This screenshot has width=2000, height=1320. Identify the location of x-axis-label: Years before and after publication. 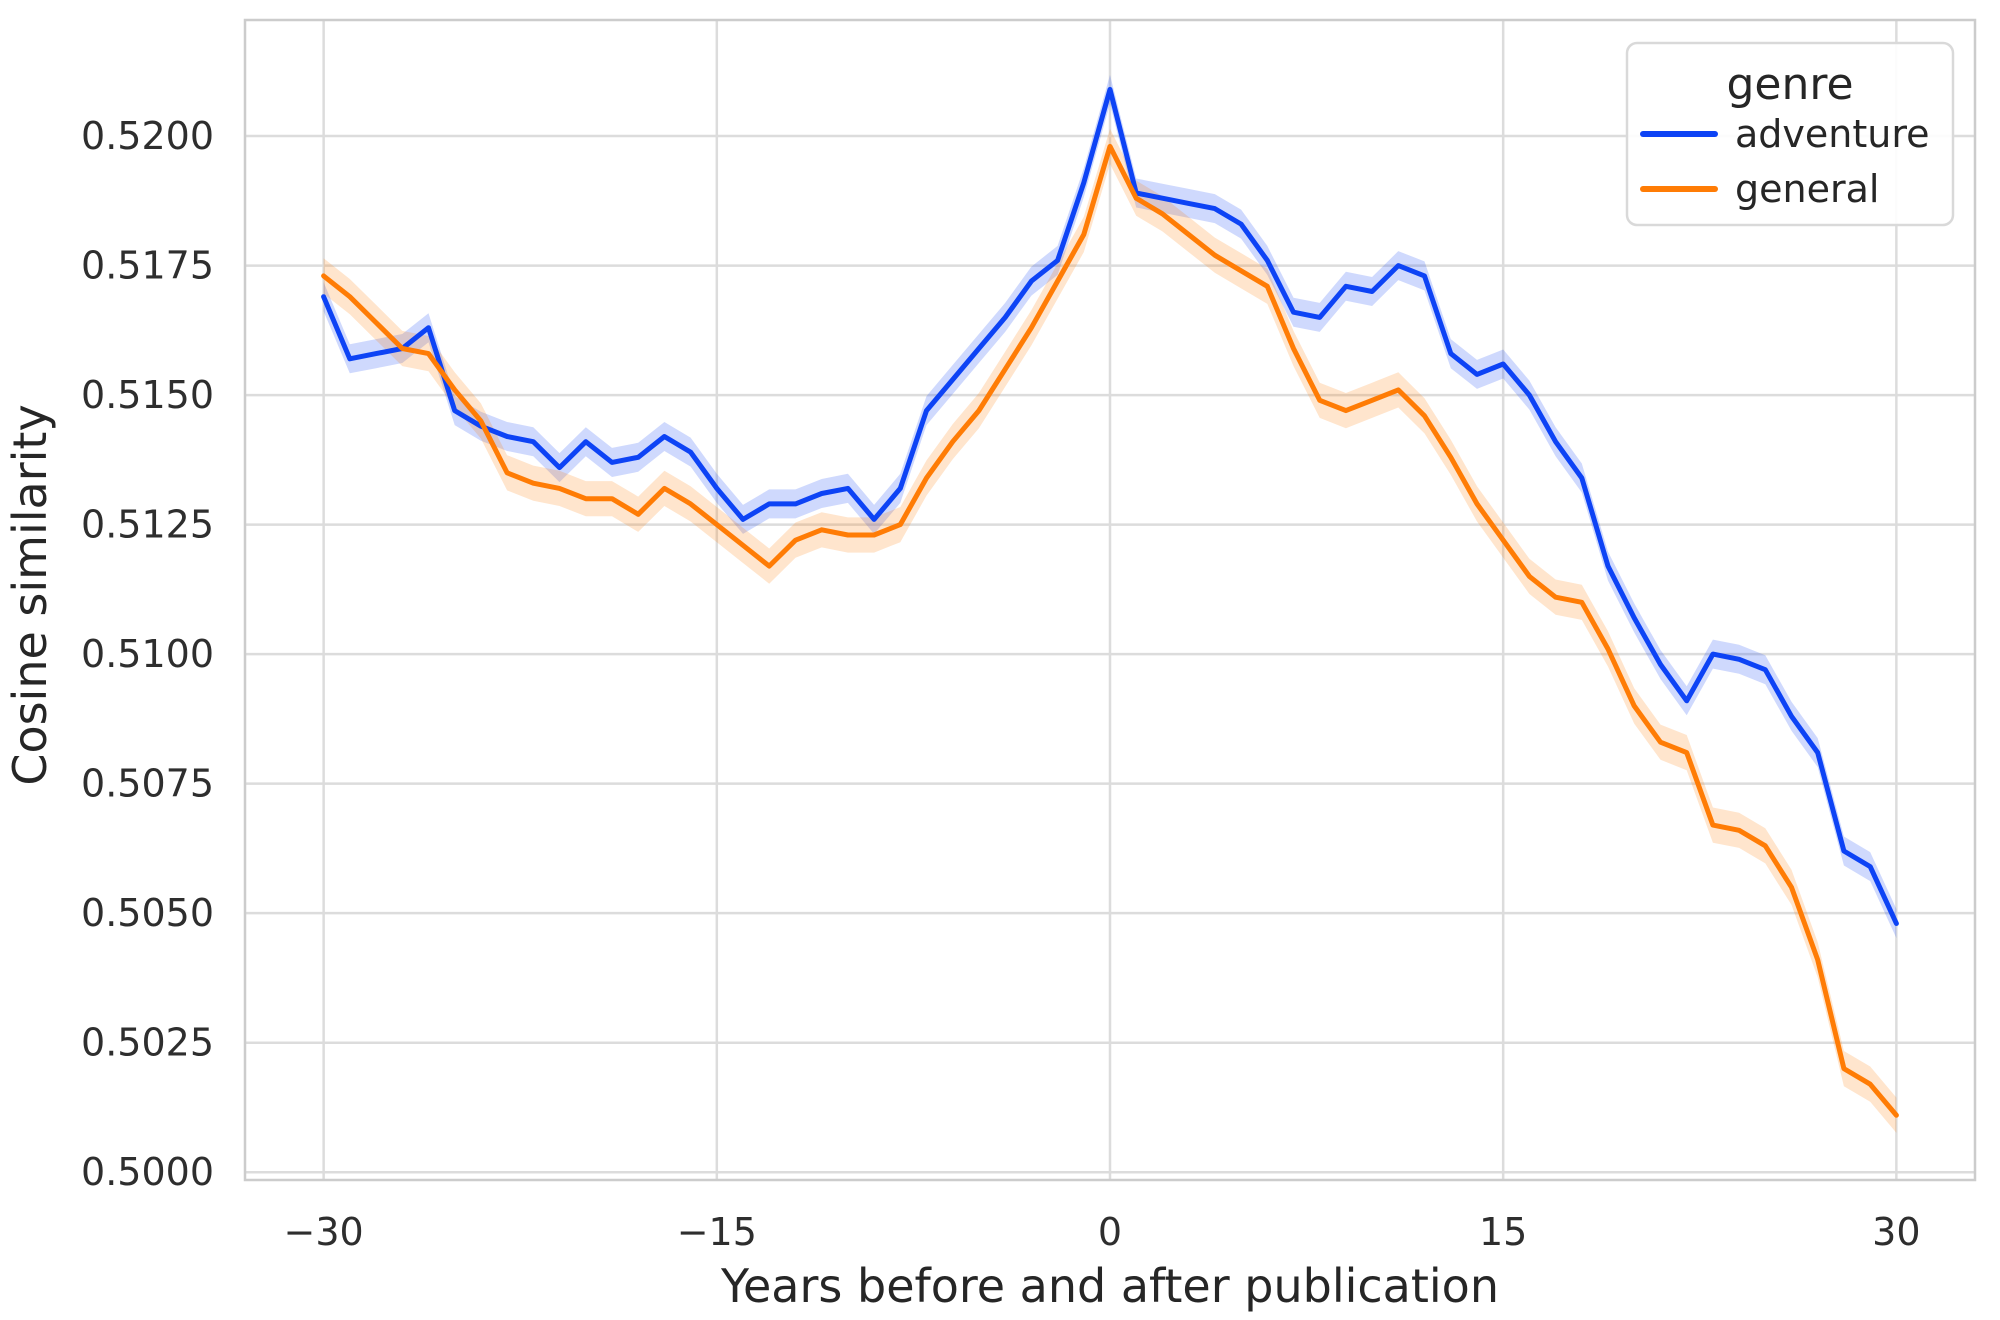
(1109, 1286).